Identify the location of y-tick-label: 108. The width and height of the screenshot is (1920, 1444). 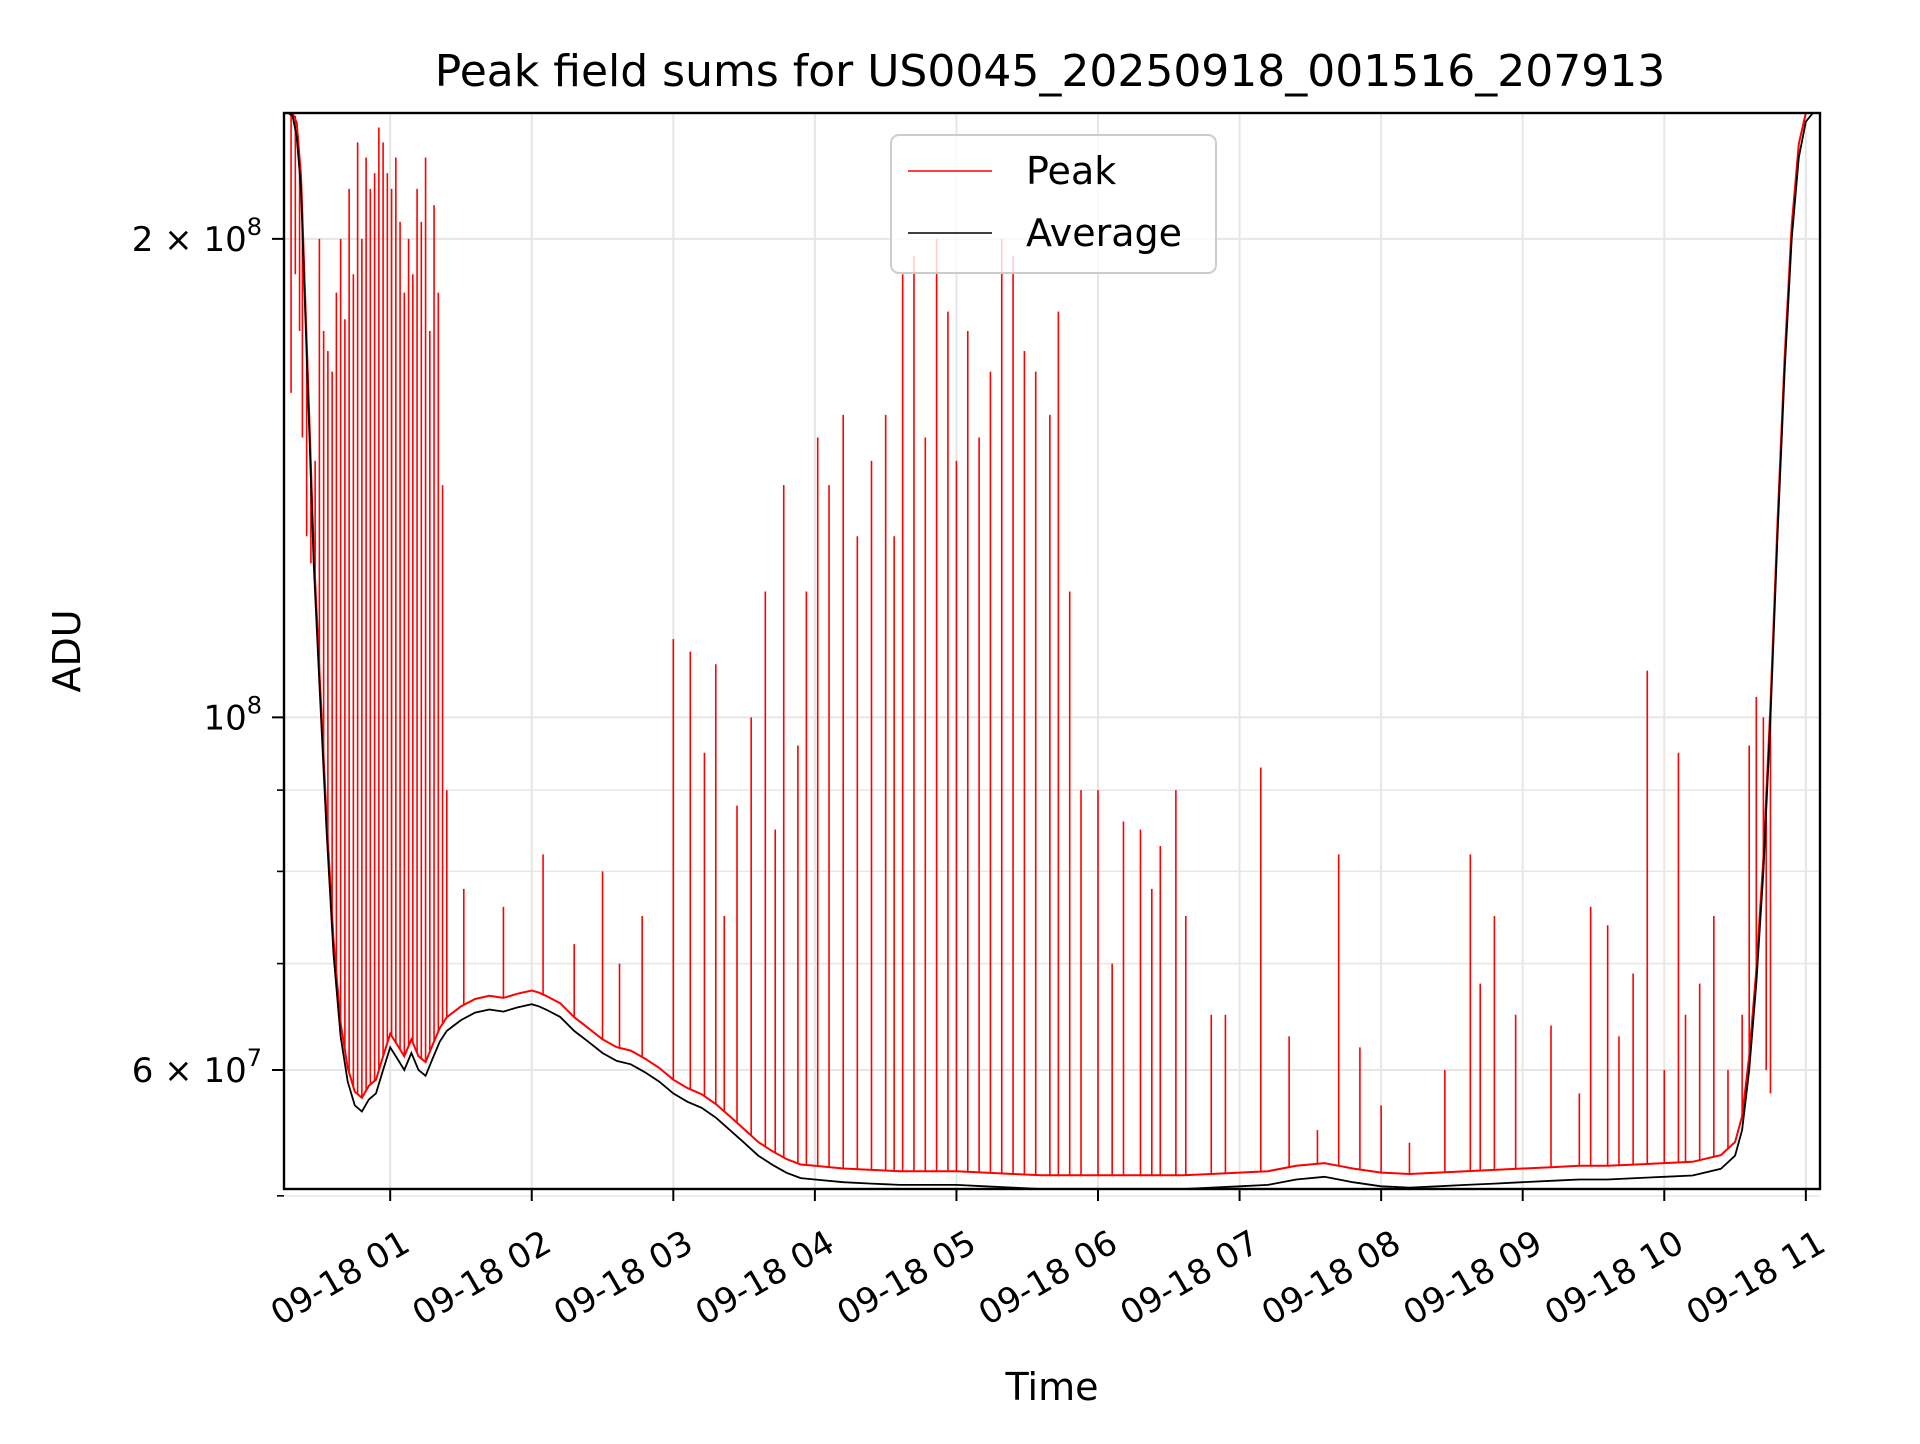
(232, 714).